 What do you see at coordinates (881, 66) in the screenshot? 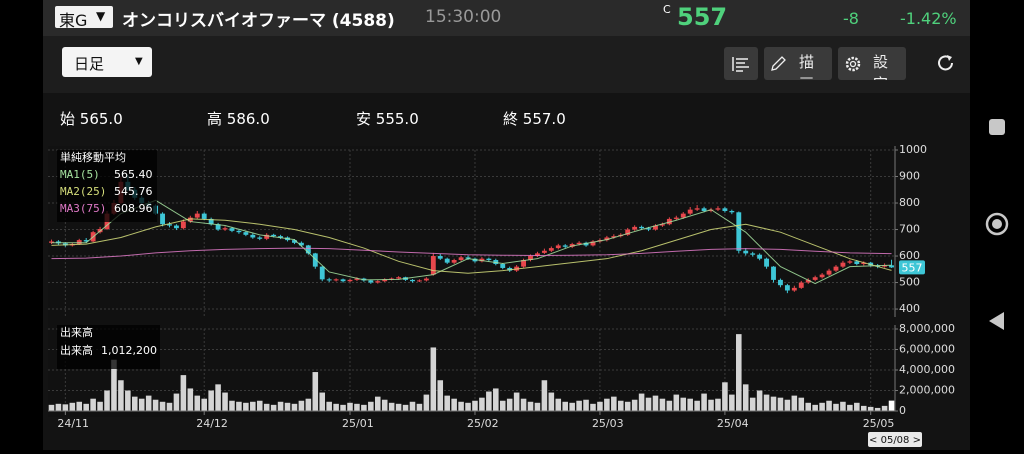
I see `settings-label: 設定` at bounding box center [881, 66].